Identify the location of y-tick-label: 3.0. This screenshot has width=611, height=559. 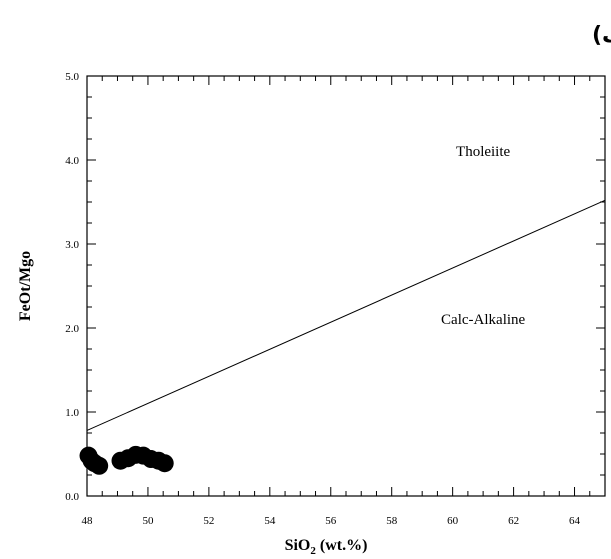
(72, 245).